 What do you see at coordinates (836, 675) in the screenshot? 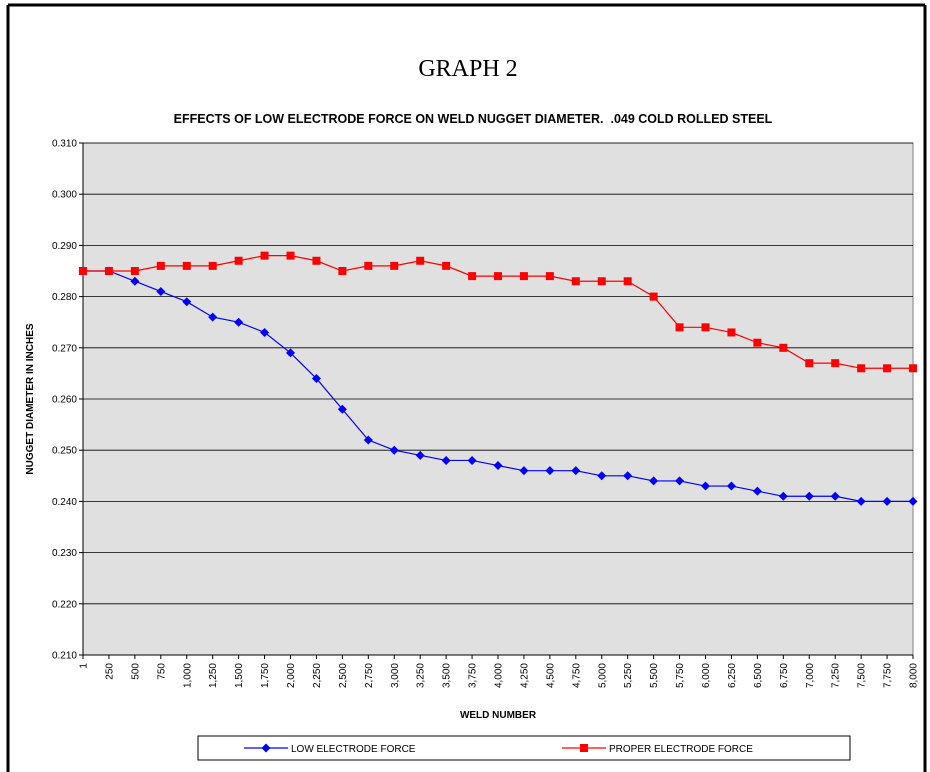
I see `x-tick-label: 7,250` at bounding box center [836, 675].